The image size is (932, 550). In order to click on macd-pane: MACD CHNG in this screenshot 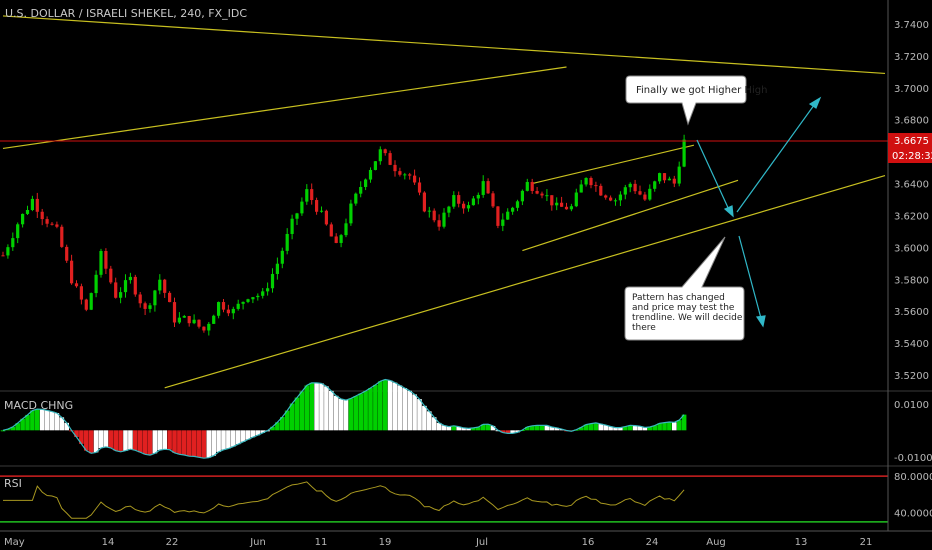, I will do `click(343, 418)`.